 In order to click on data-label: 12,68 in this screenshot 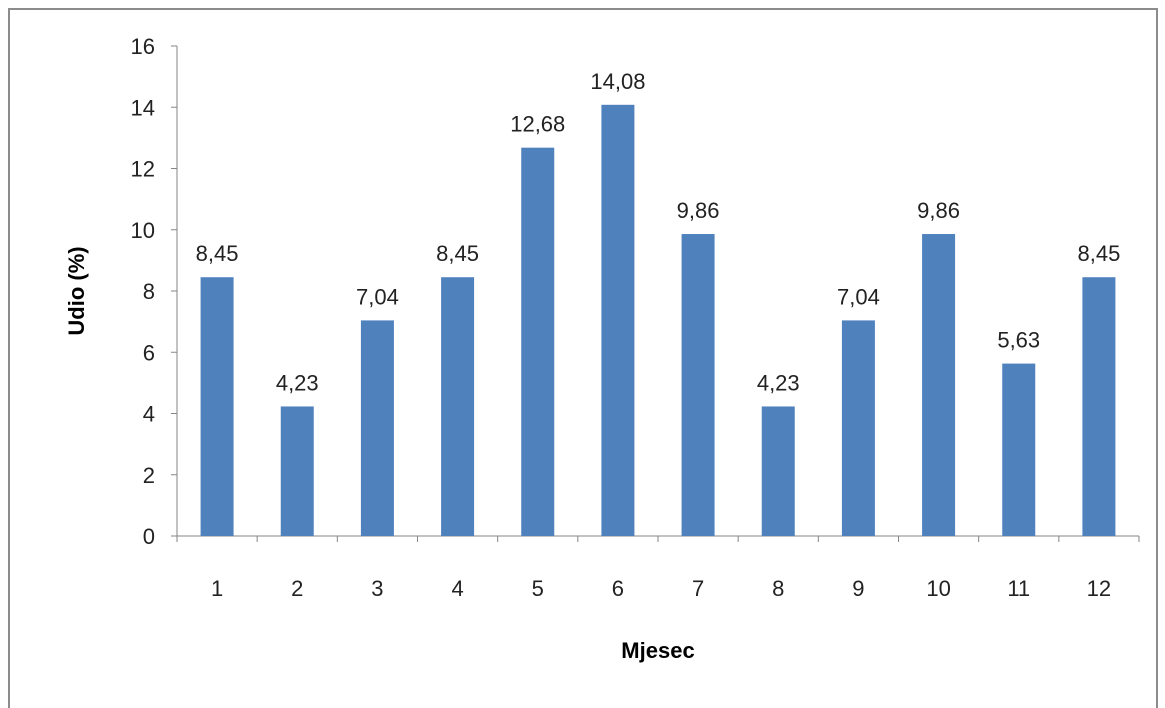, I will do `click(537, 124)`.